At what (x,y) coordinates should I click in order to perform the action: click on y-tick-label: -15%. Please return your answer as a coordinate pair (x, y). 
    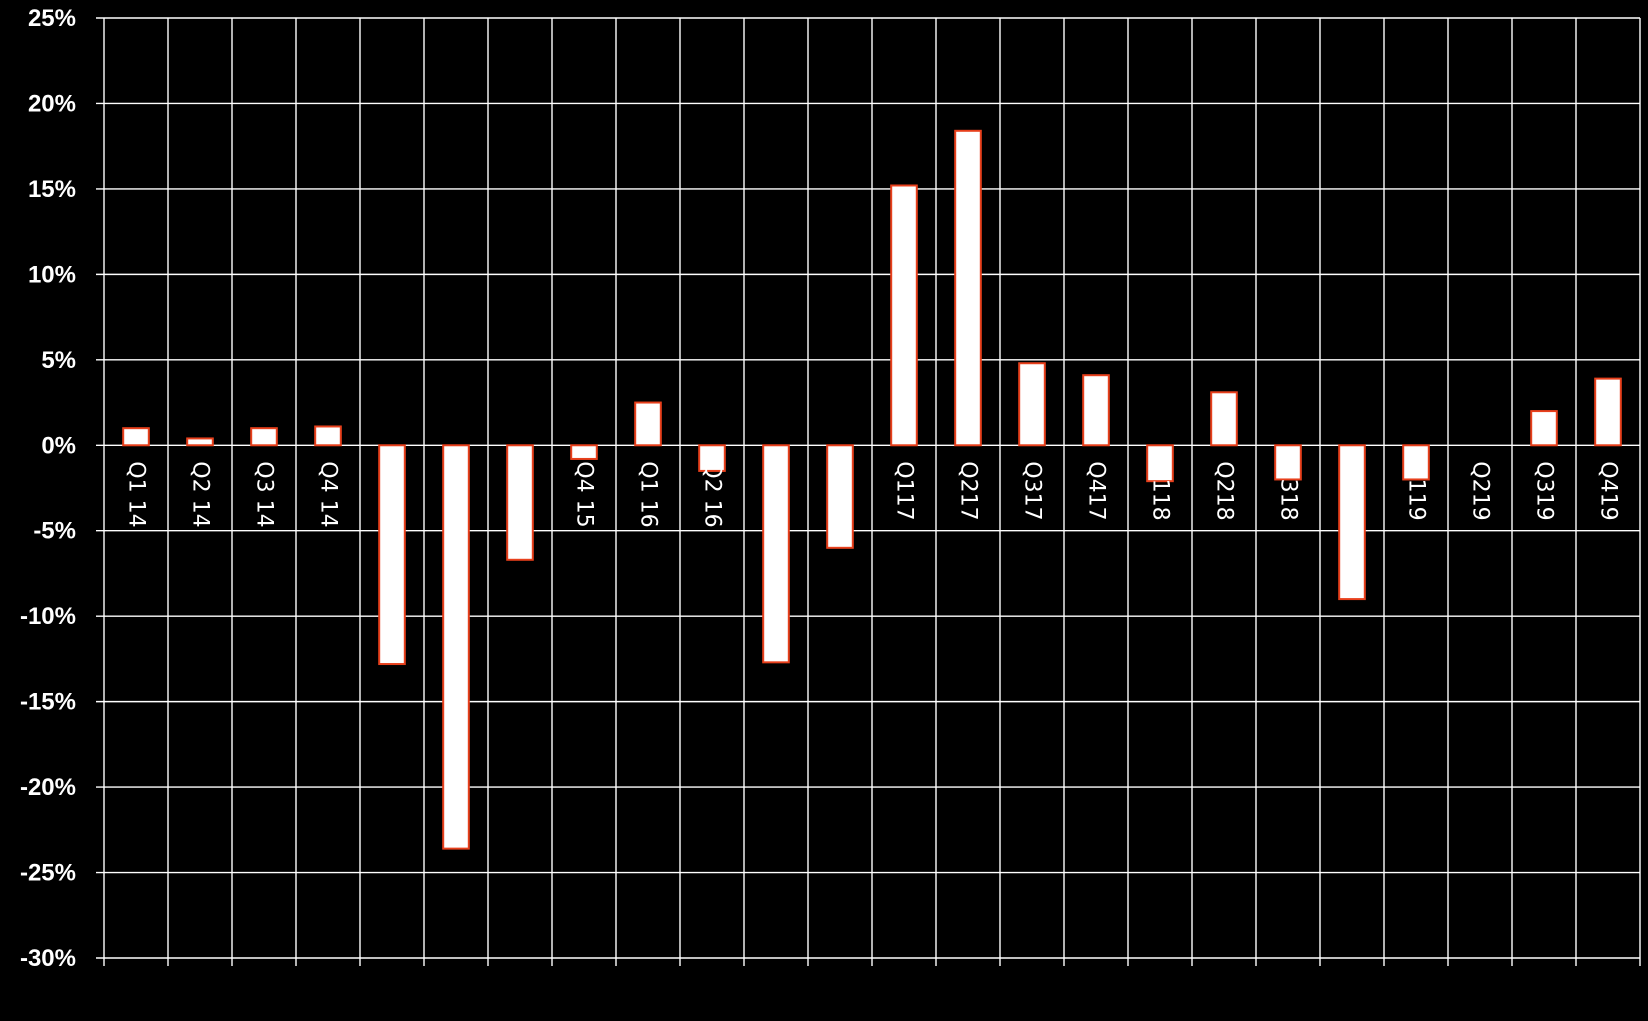
    Looking at the image, I should click on (48, 702).